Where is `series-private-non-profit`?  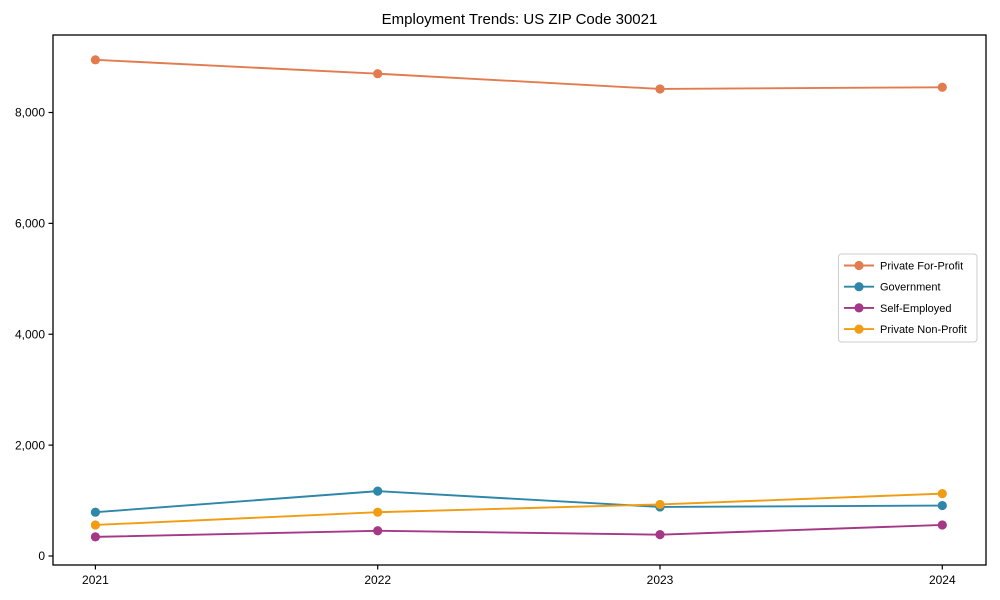 series-private-non-profit is located at coordinates (518, 509).